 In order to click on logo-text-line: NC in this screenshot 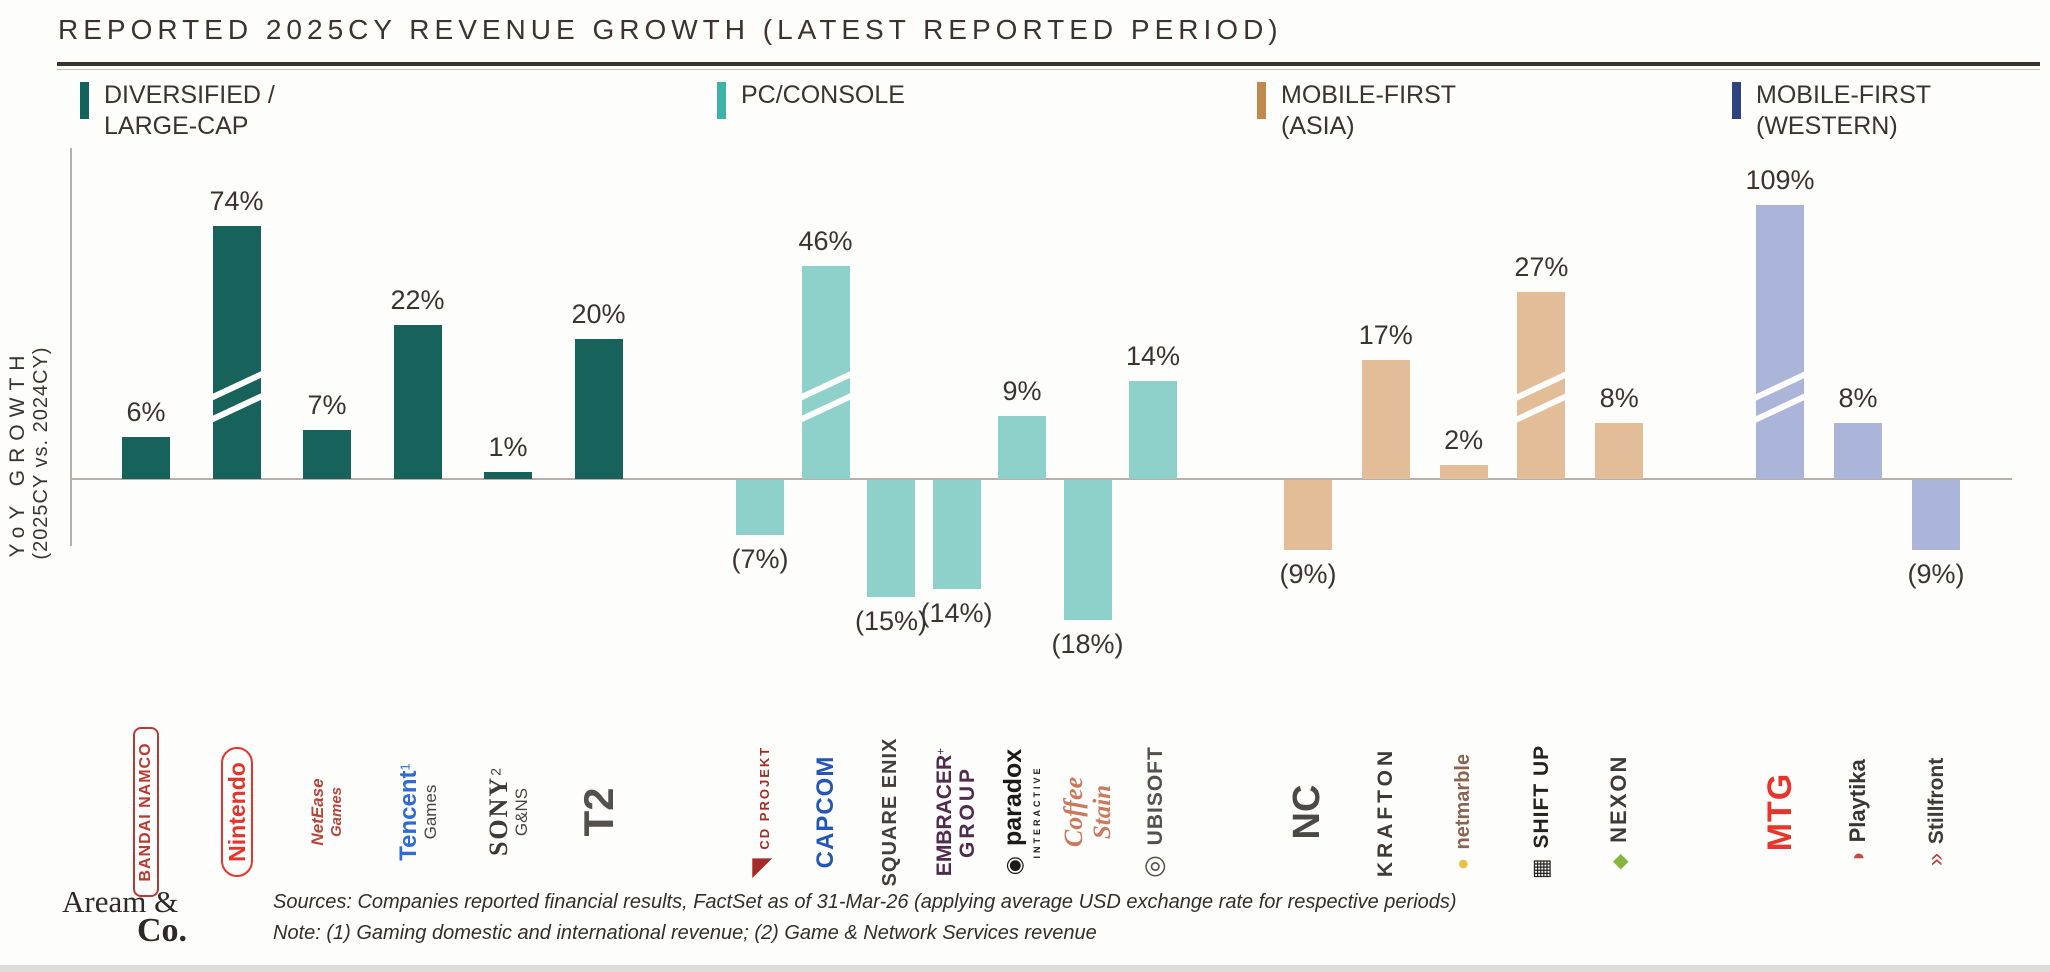, I will do `click(1307, 812)`.